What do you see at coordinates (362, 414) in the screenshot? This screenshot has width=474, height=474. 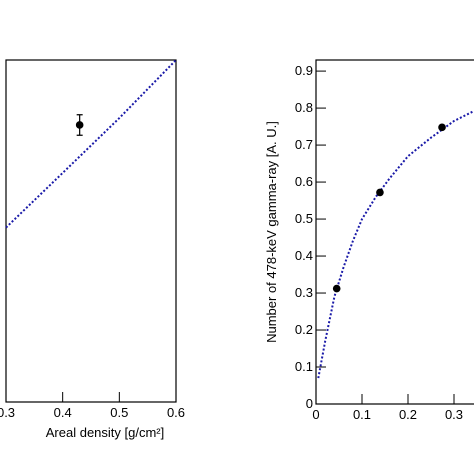 I see `x-tick-label: 0.1` at bounding box center [362, 414].